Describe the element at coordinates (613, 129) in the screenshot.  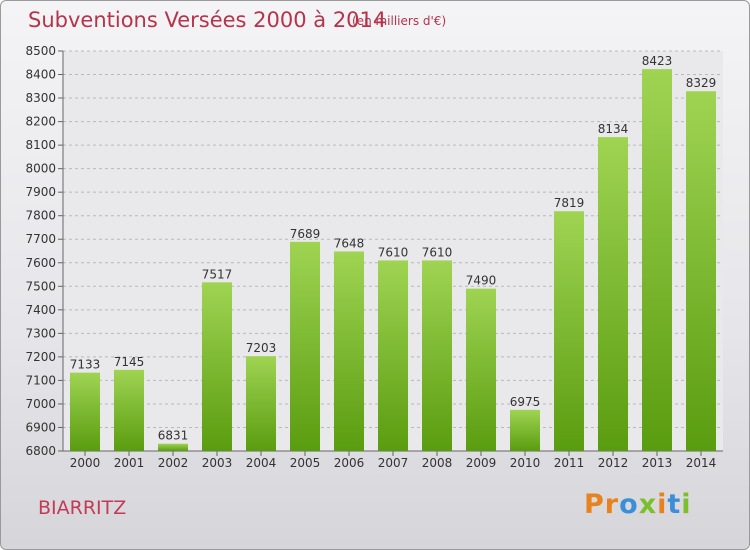
I see `data-label: 8134` at that location.